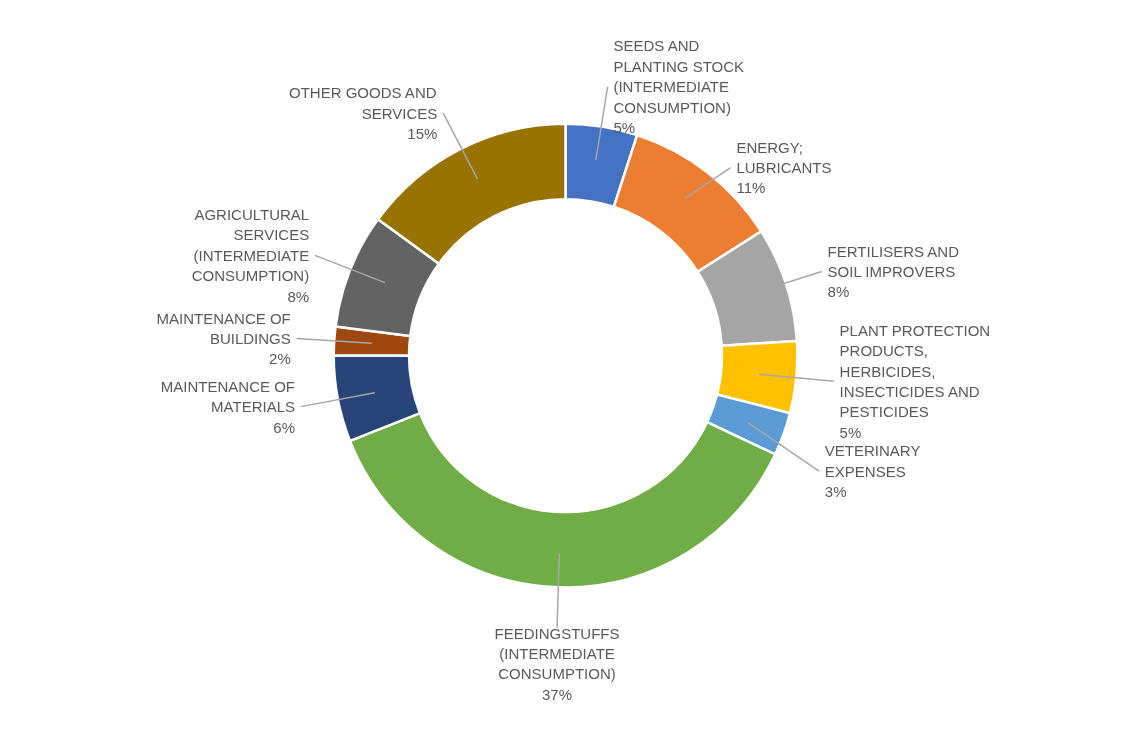 The image size is (1135, 729). I want to click on slice-label: SEEDS AND PLANTING STOCK (INTERMEDIATE CONSUMPTION), so click(679, 76).